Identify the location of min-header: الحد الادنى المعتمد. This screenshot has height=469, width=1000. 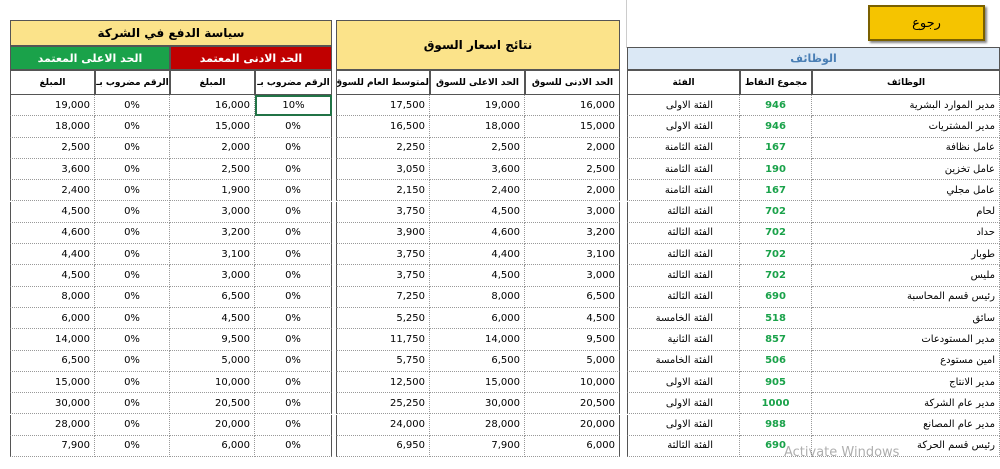
(251, 58).